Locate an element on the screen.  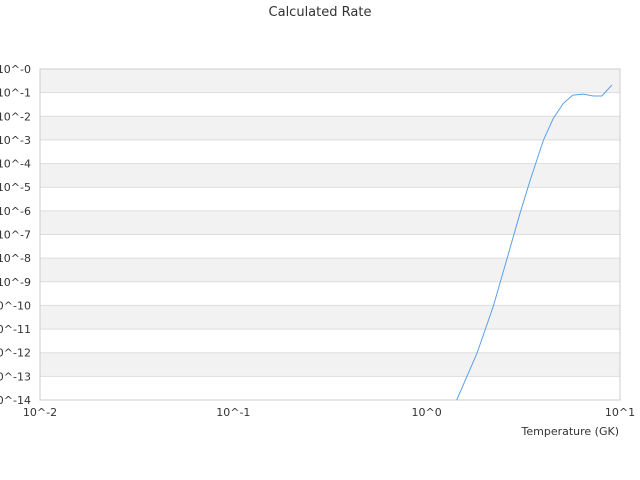
y-tick-label: 10^-8 is located at coordinates (15, 258).